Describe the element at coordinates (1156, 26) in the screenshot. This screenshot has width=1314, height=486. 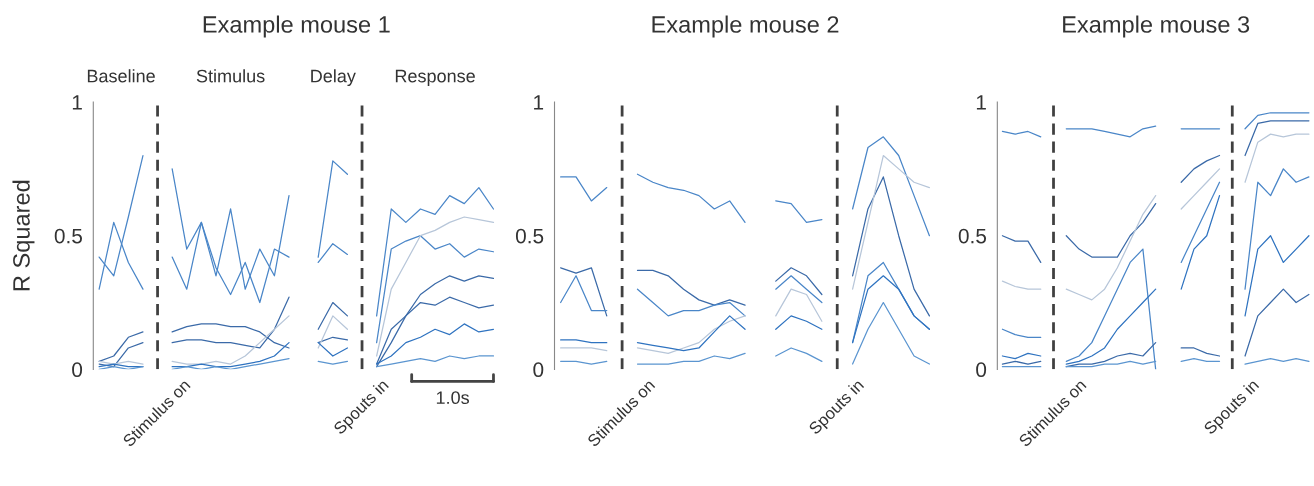
I see `chart-title: Example mouse 3` at that location.